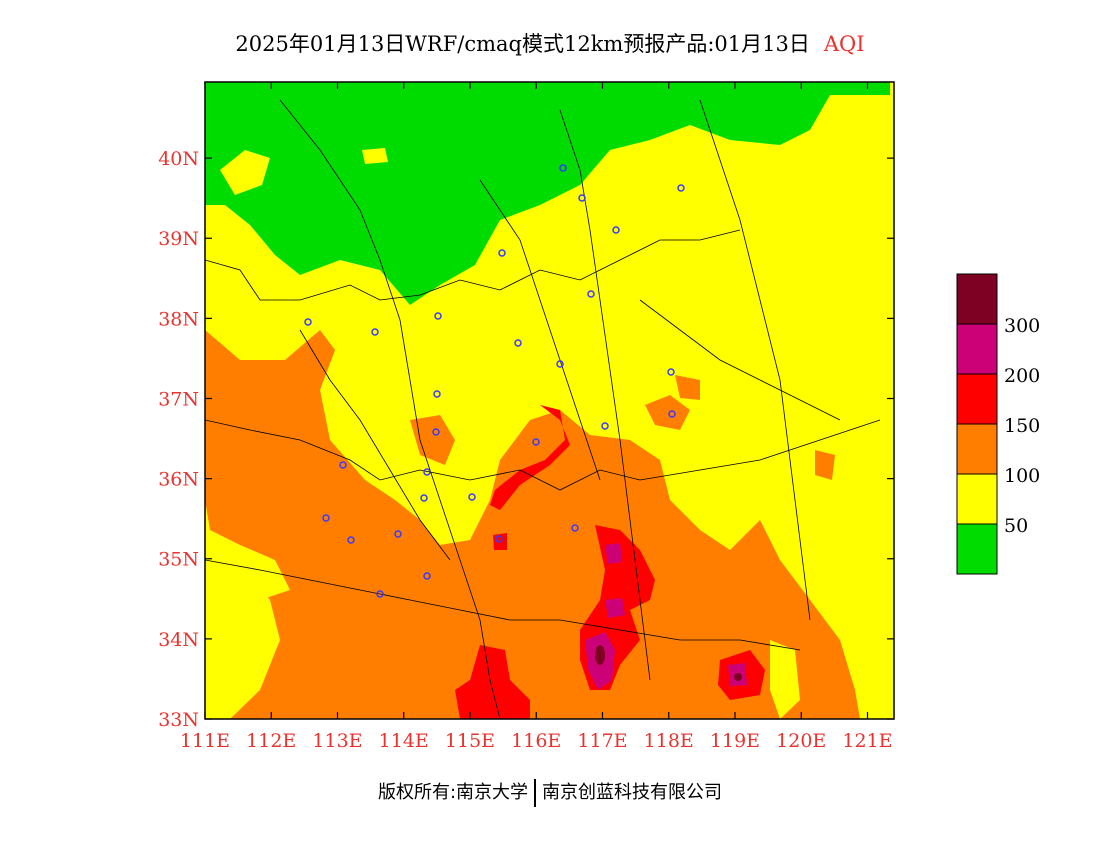 This screenshot has height=850, width=1100. What do you see at coordinates (1022, 326) in the screenshot?
I see `legend-label: 300` at bounding box center [1022, 326].